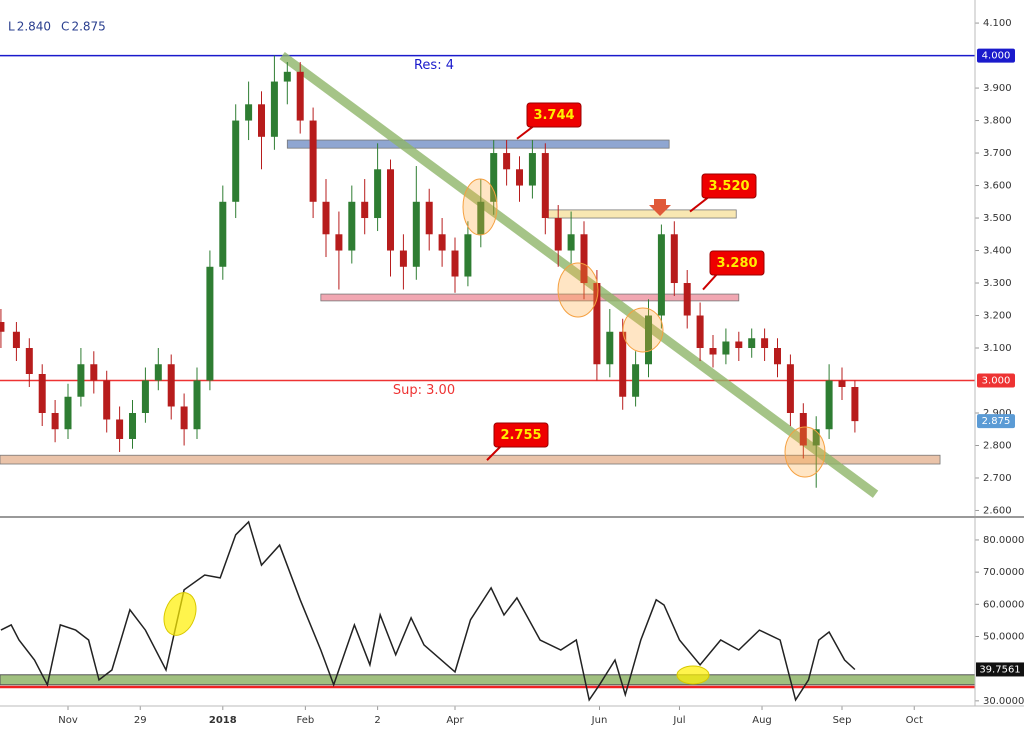 The image size is (1024, 735). What do you see at coordinates (997, 445) in the screenshot?
I see `y-tick-label: 2.800` at bounding box center [997, 445].